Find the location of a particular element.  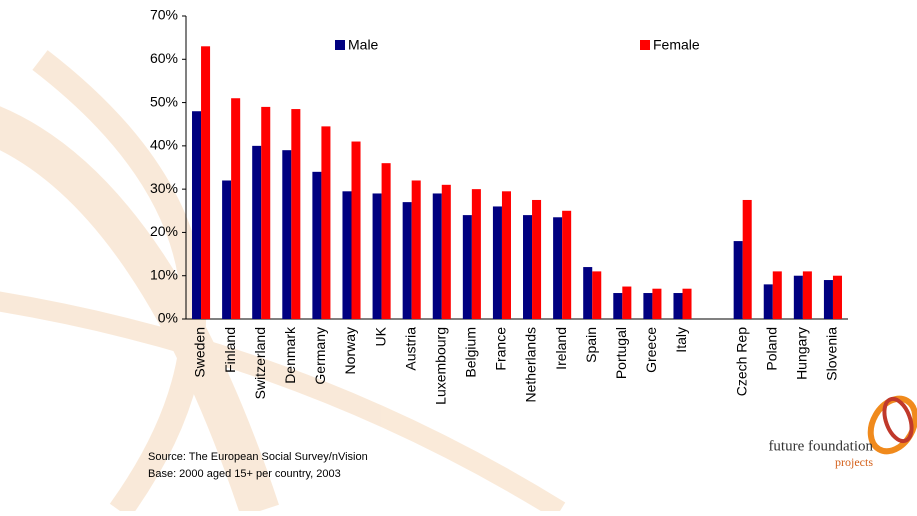

x-tick-label: Austria is located at coordinates (410, 349).